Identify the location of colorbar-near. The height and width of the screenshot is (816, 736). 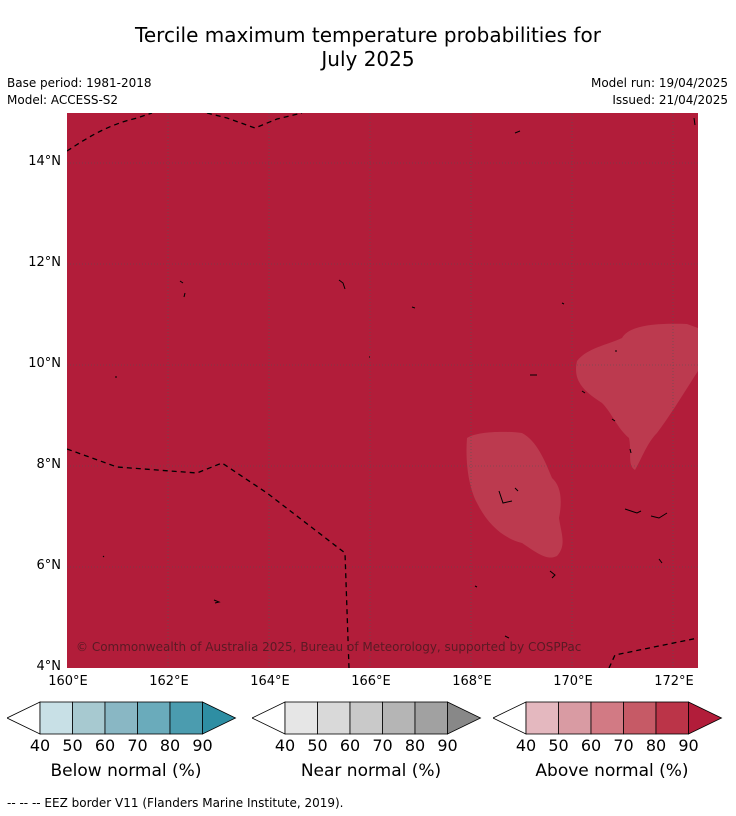
(367, 718).